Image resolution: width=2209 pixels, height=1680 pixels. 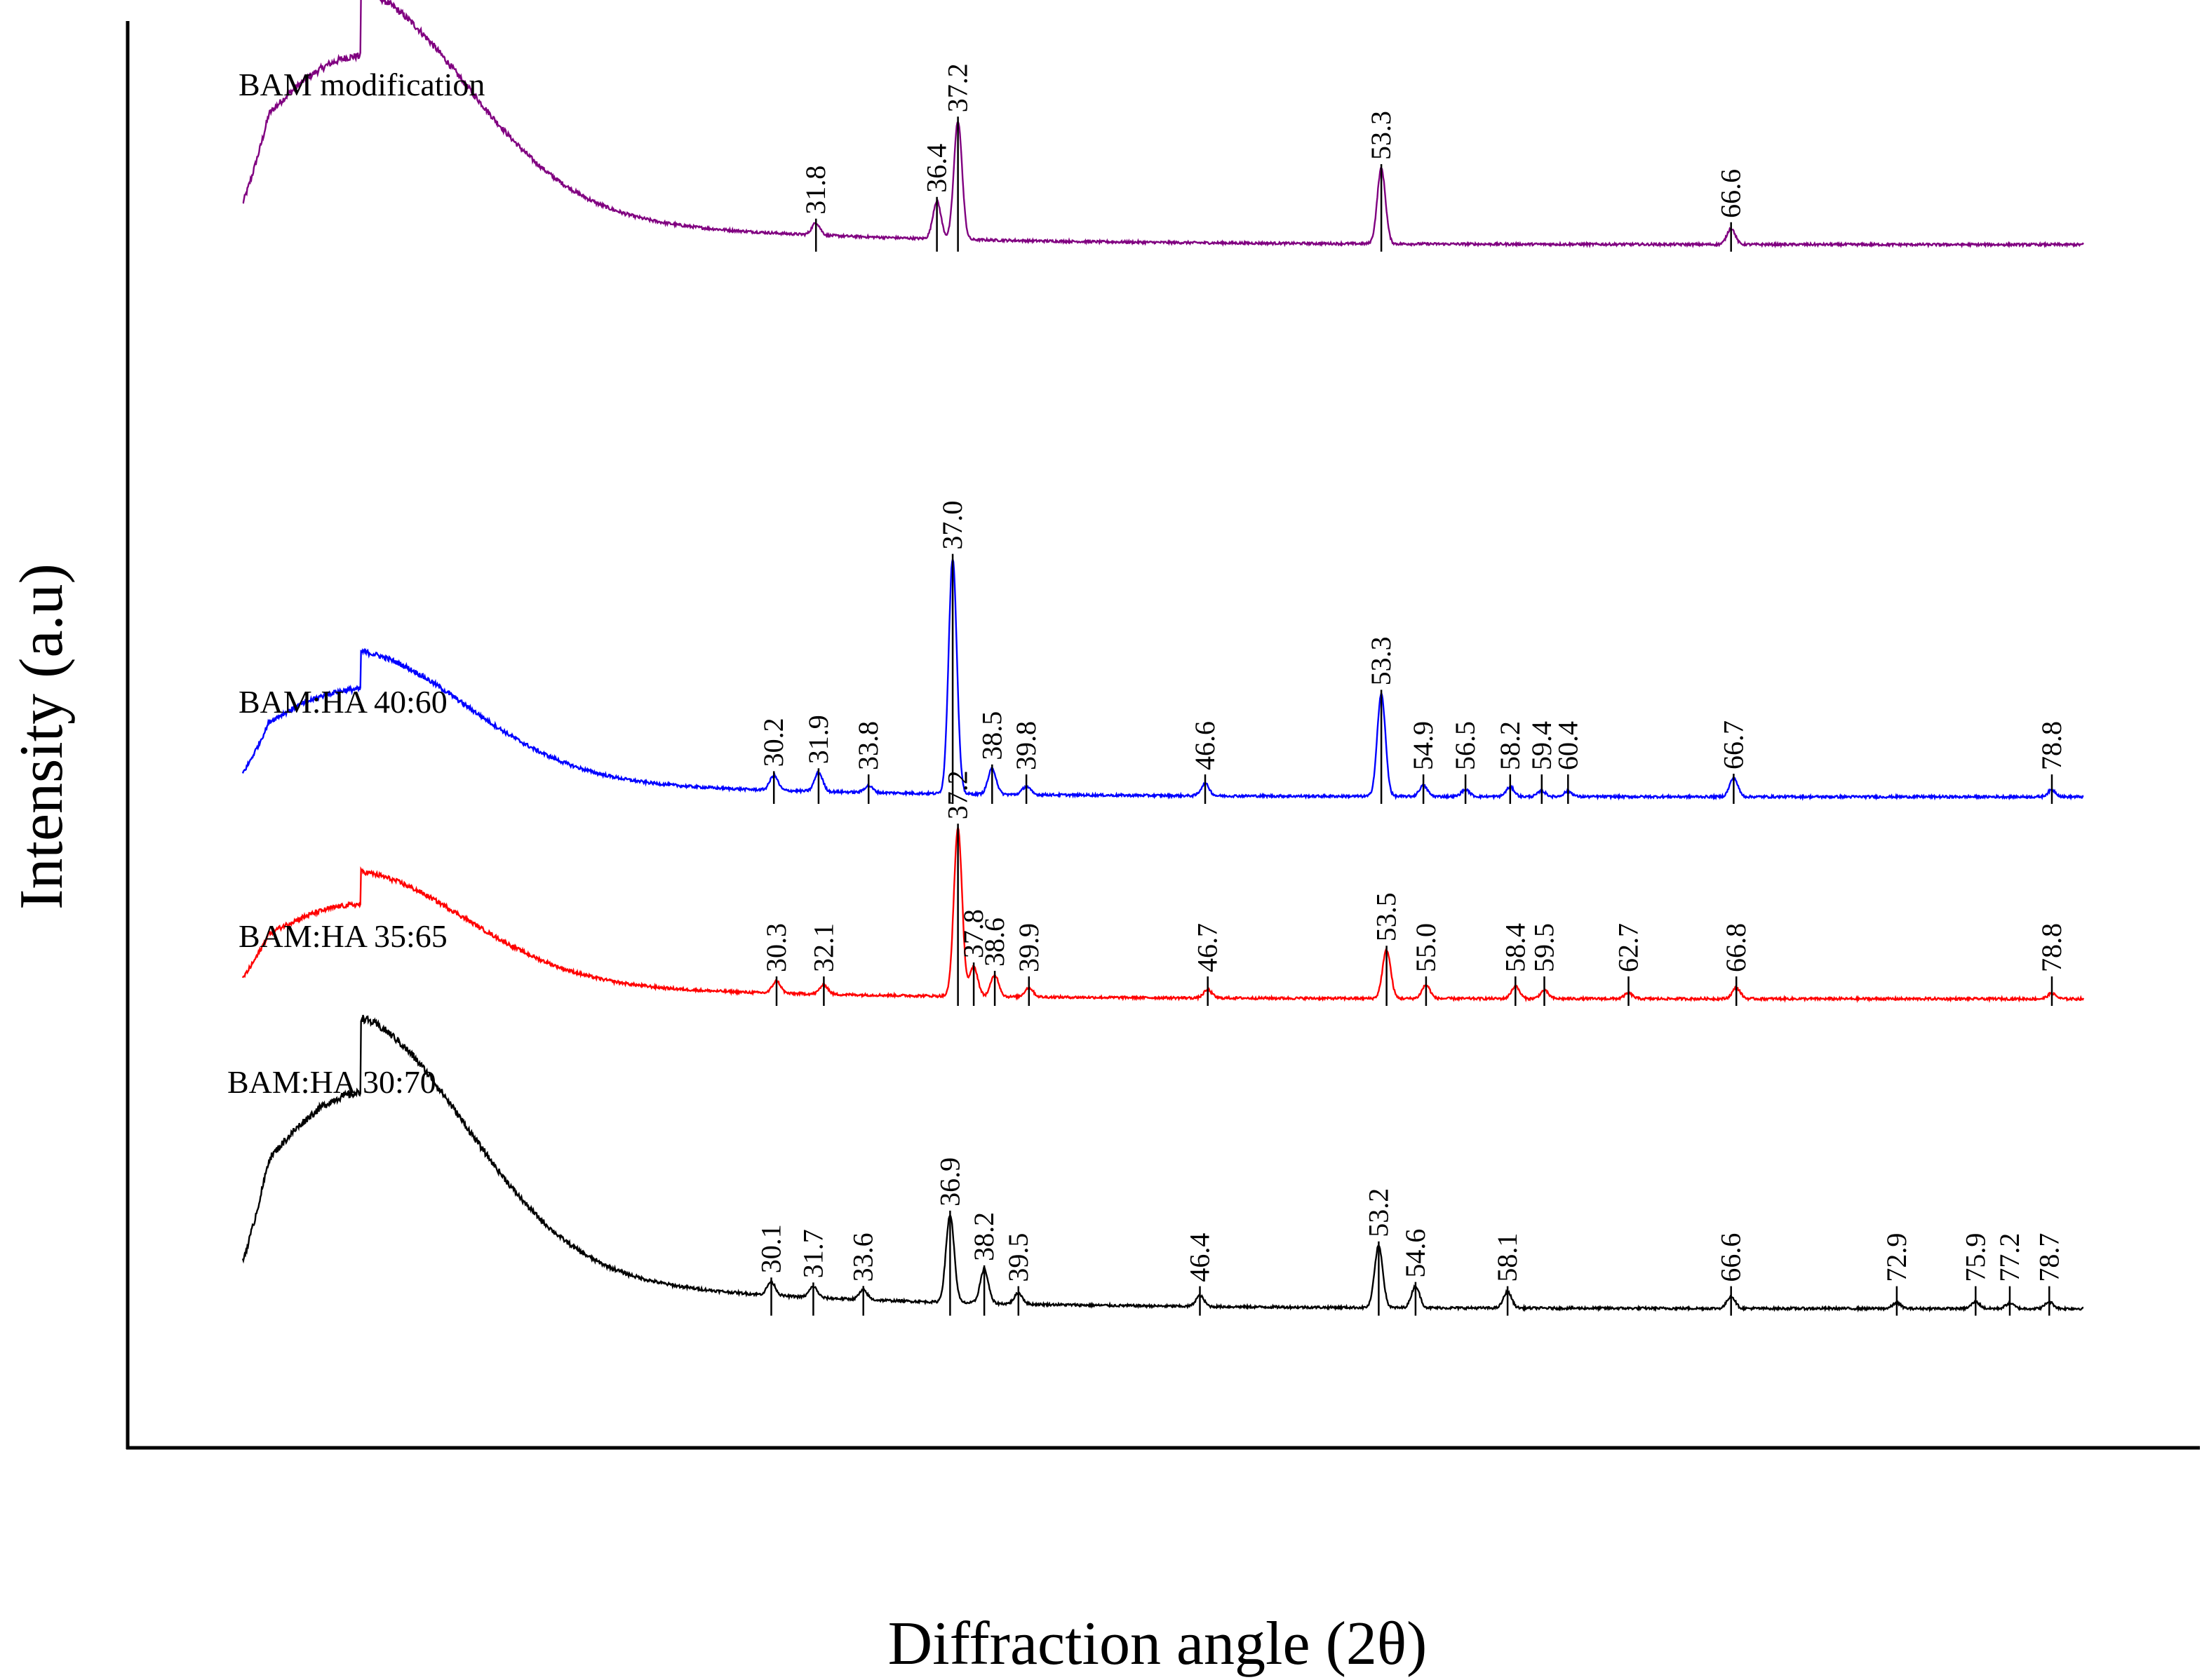 What do you see at coordinates (773, 742) in the screenshot?
I see `peak-label: 30.2` at bounding box center [773, 742].